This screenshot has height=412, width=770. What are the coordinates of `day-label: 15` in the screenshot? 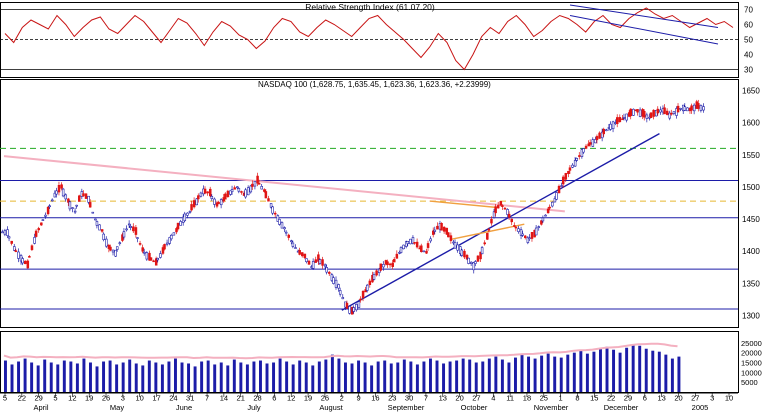 It's located at (594, 398).